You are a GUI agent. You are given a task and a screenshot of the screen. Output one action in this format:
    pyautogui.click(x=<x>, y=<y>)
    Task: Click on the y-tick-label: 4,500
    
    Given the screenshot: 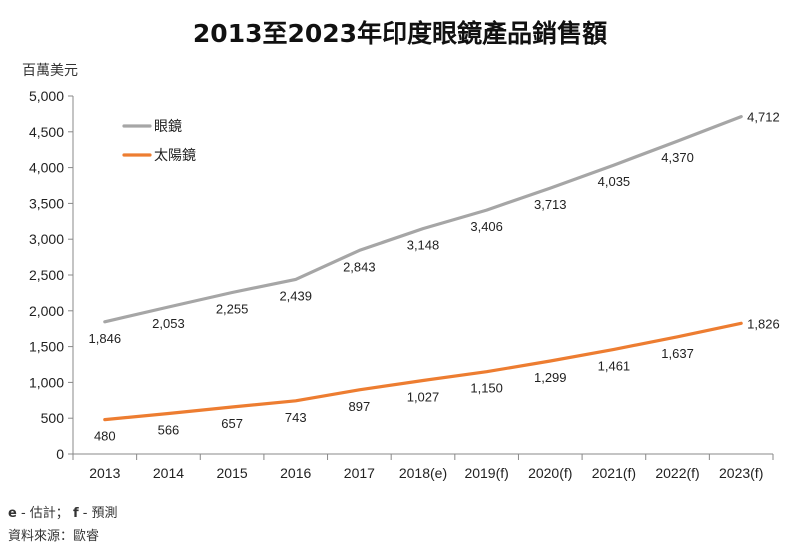 What is the action you would take?
    pyautogui.click(x=46, y=132)
    